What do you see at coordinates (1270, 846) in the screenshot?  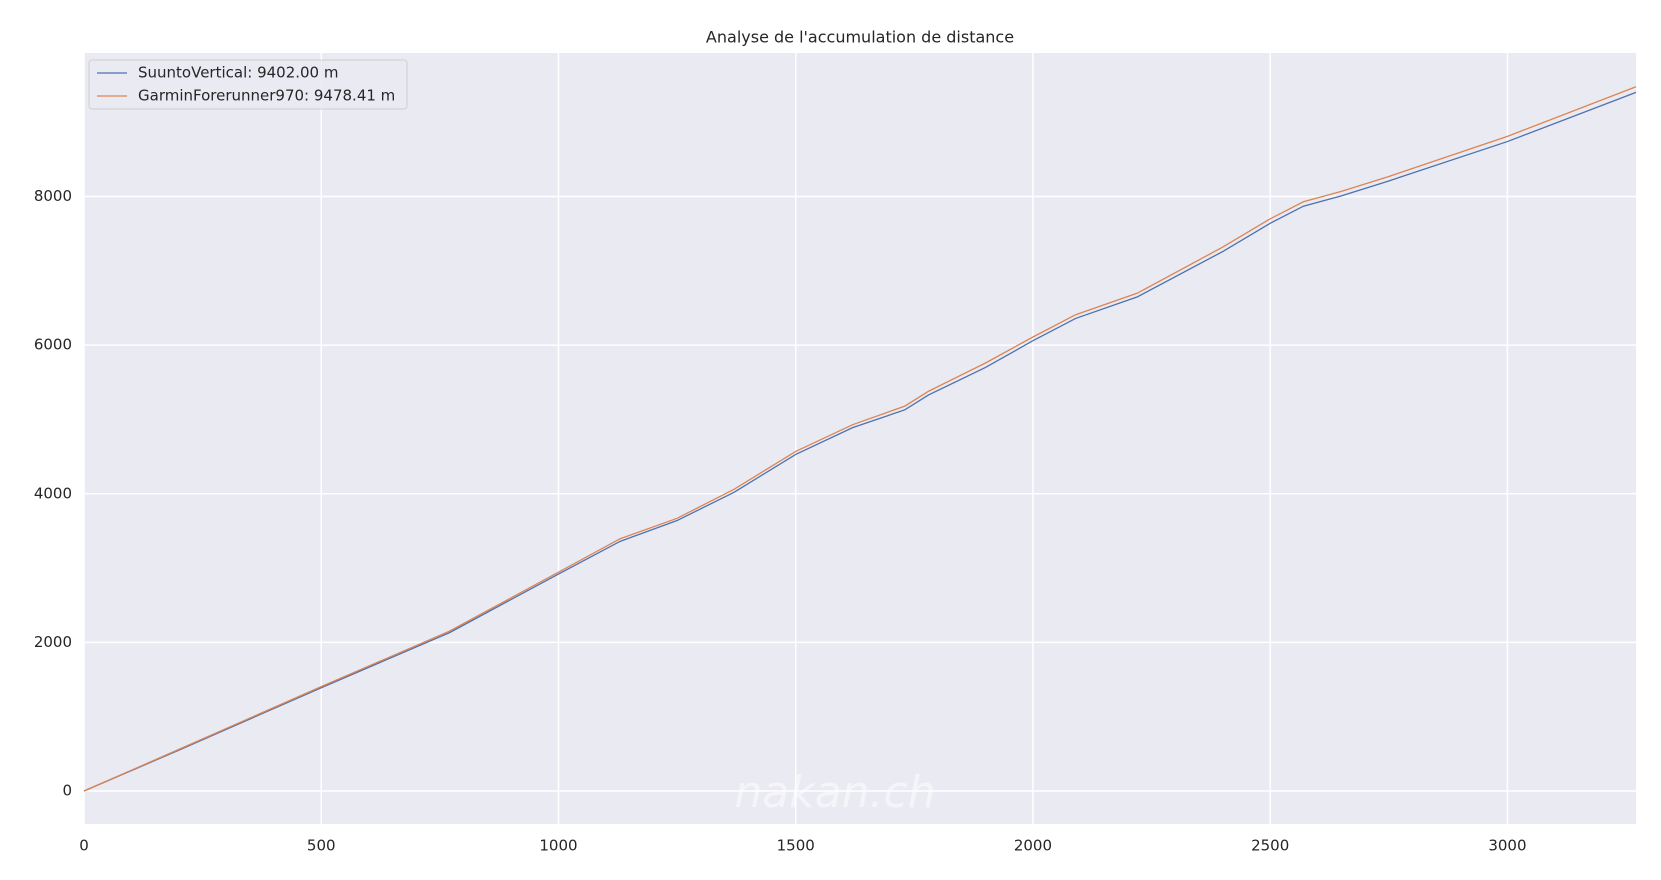 I see `x-tick-label: 2500` at bounding box center [1270, 846].